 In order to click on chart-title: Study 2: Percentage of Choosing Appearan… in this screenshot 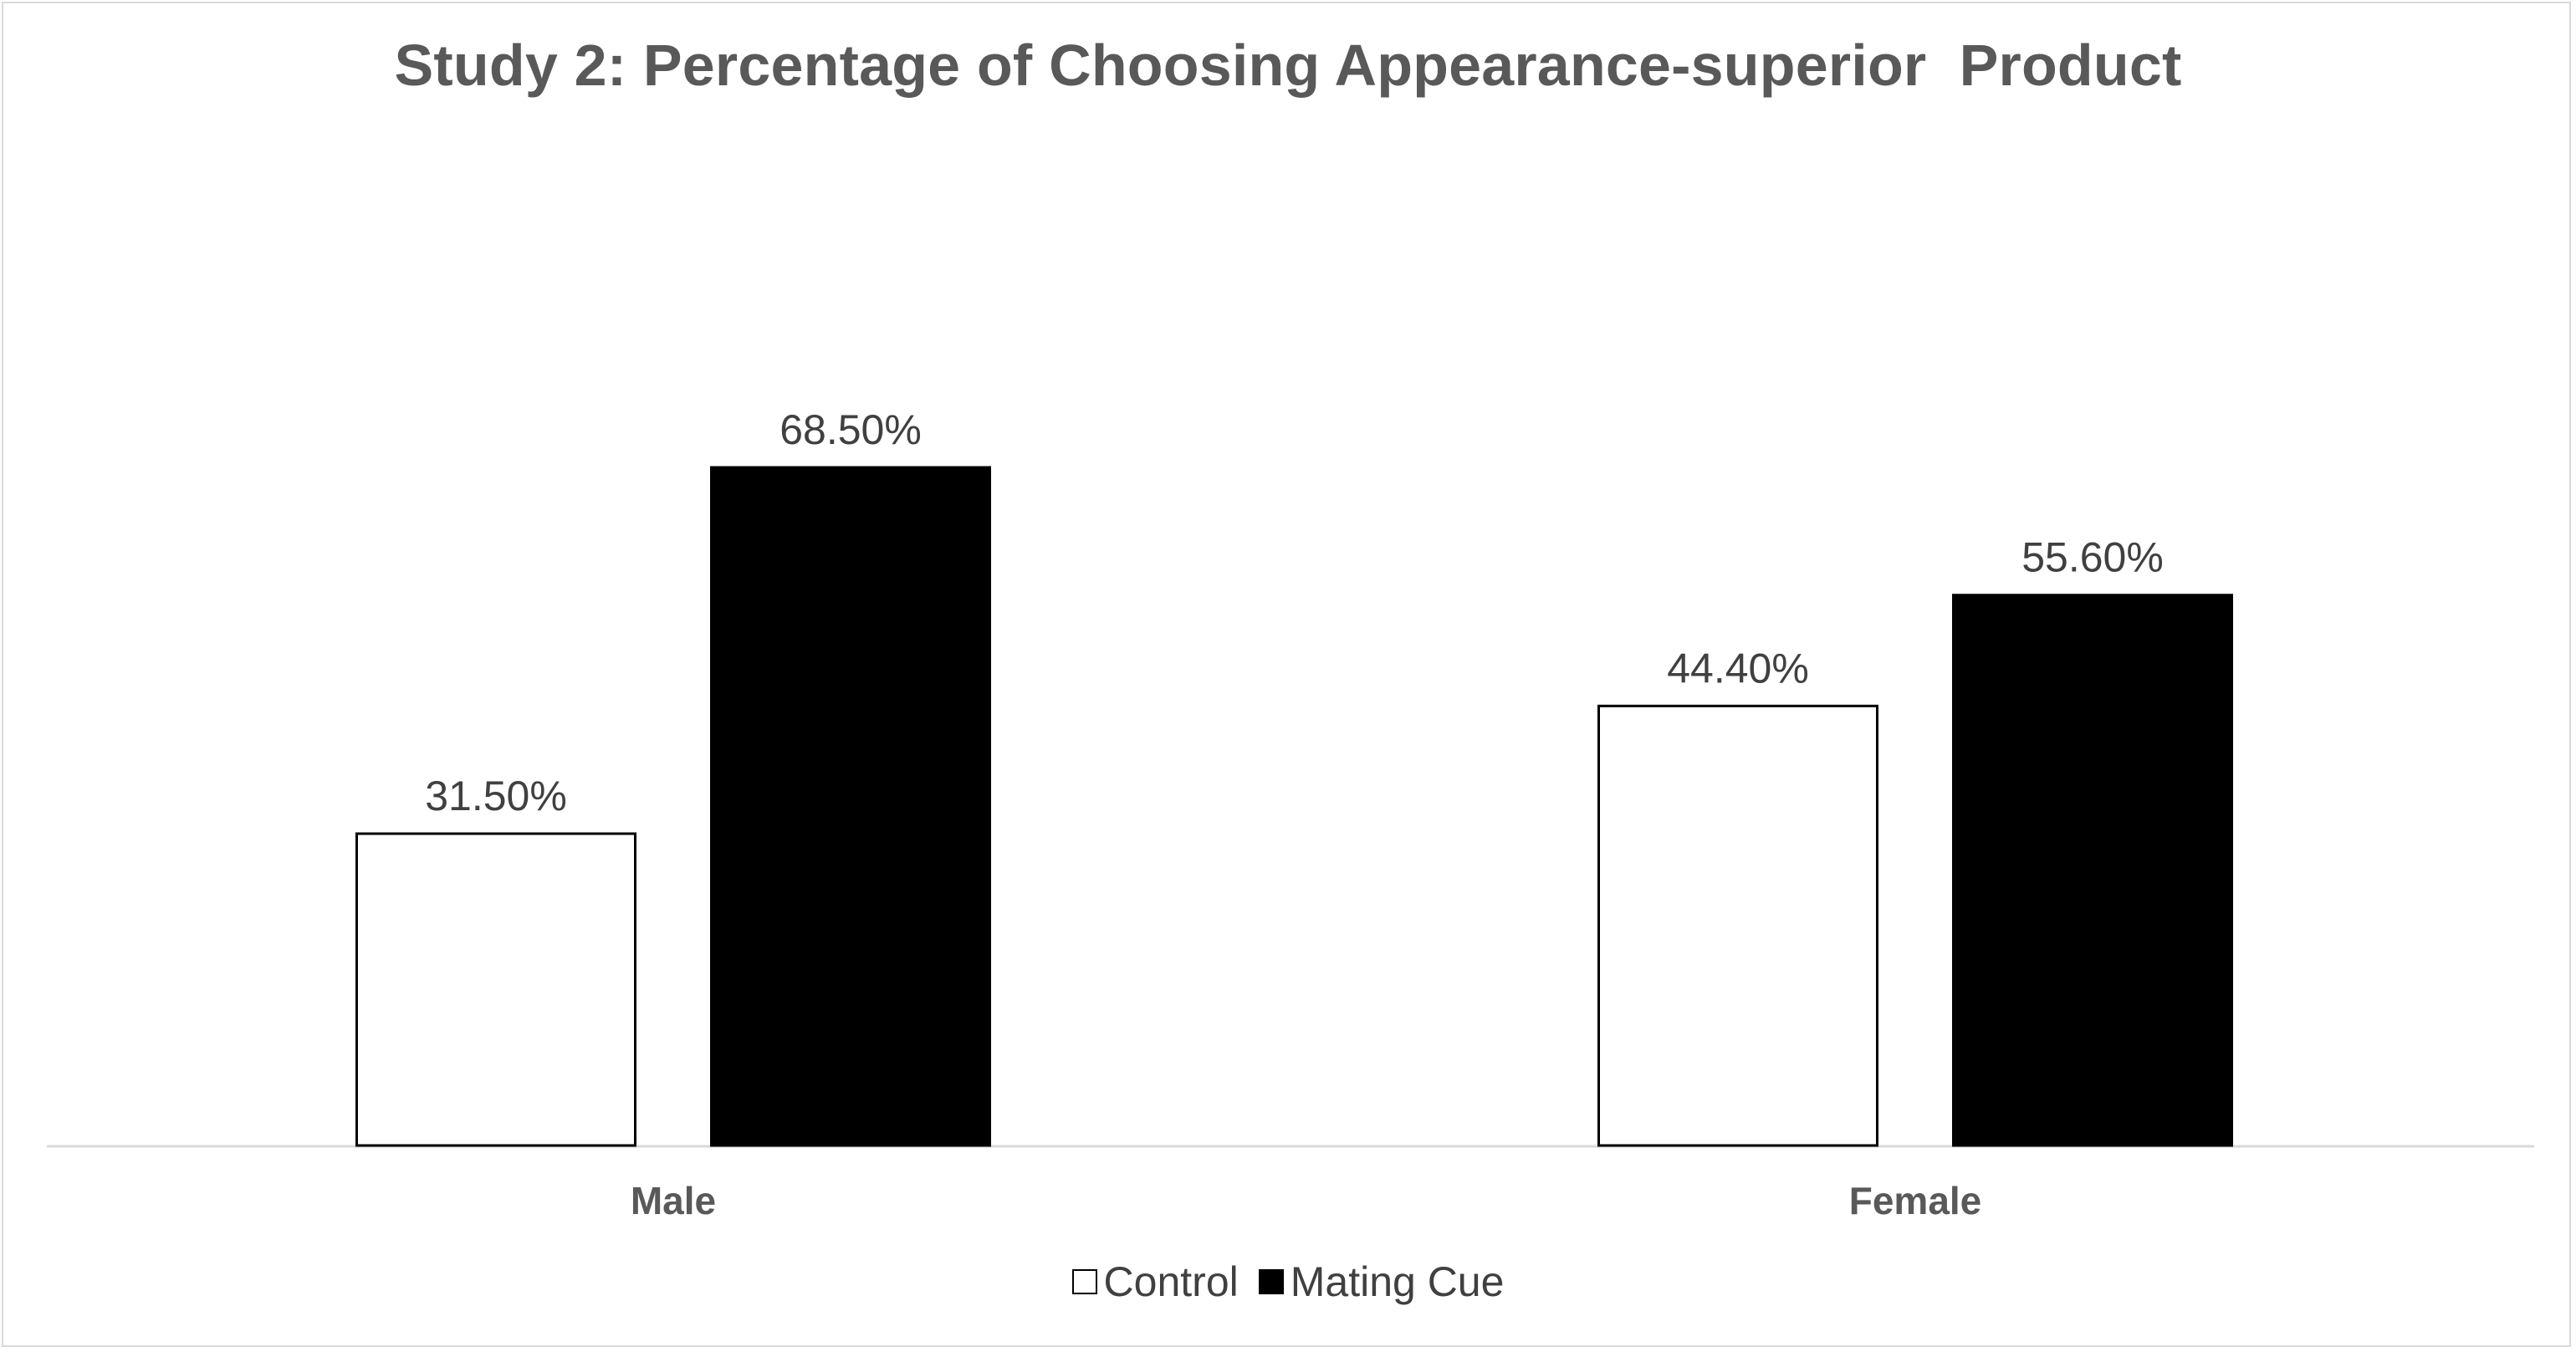, I will do `click(1288, 65)`.